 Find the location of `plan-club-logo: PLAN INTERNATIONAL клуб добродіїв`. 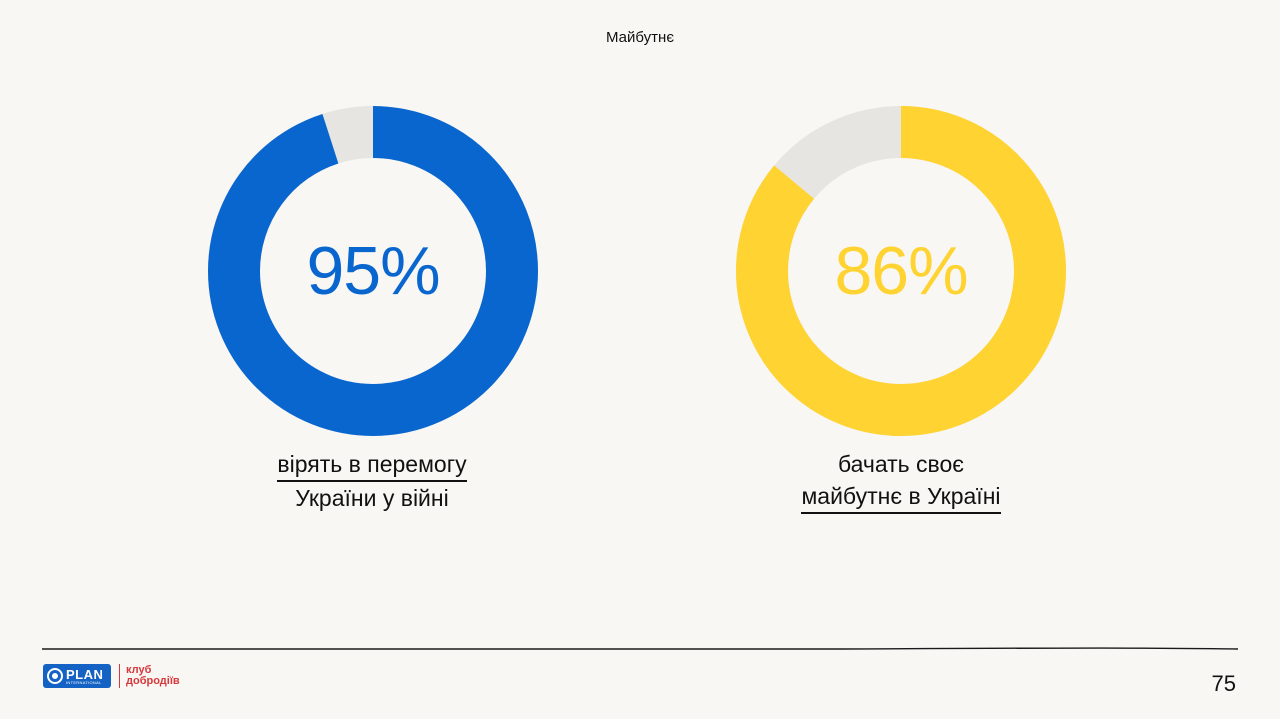

plan-club-logo: PLAN INTERNATIONAL клуб добродіїв is located at coordinates (111, 676).